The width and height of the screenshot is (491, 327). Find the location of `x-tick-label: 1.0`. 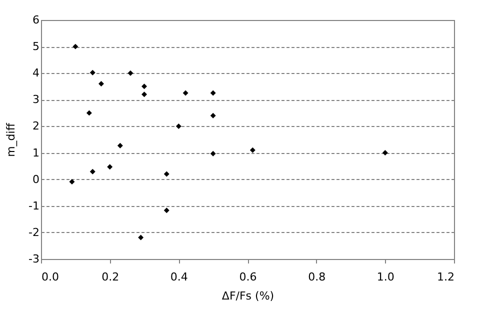

x-tick-label: 1.0 is located at coordinates (385, 277).